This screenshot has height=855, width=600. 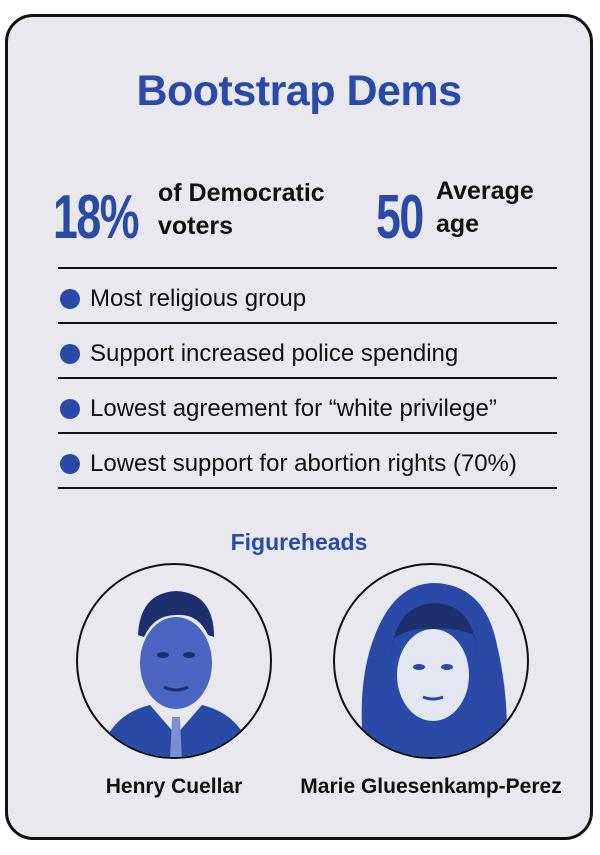 I want to click on stat-percent-label-line2: voters, so click(x=196, y=226).